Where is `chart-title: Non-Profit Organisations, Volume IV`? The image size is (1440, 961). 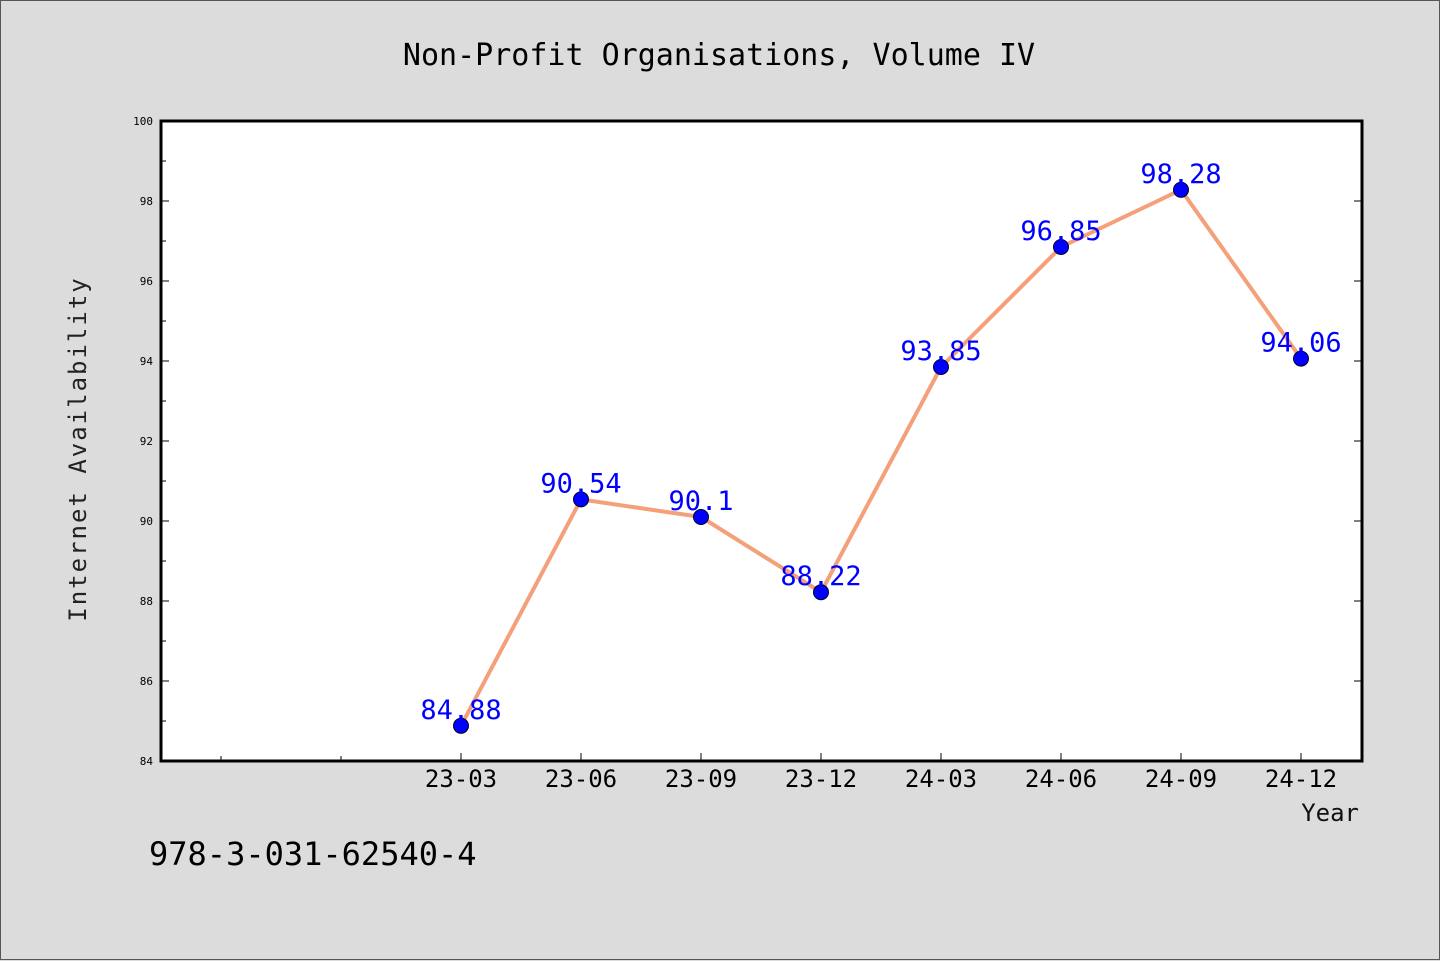 chart-title: Non-Profit Organisations, Volume IV is located at coordinates (719, 55).